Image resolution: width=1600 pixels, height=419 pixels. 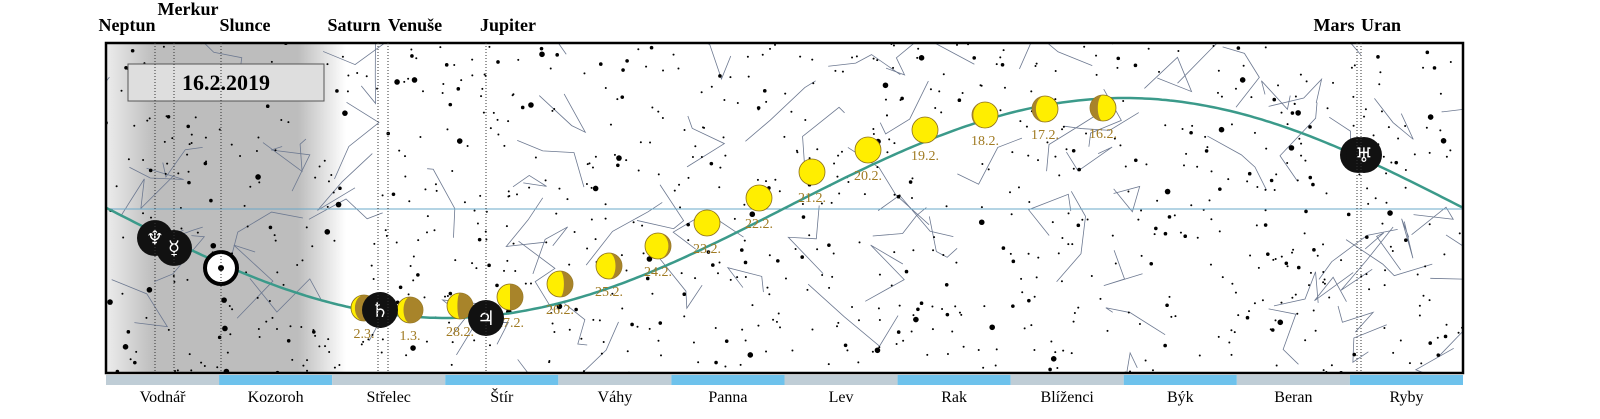 I want to click on constellation-label: Blíženci, so click(x=1068, y=397).